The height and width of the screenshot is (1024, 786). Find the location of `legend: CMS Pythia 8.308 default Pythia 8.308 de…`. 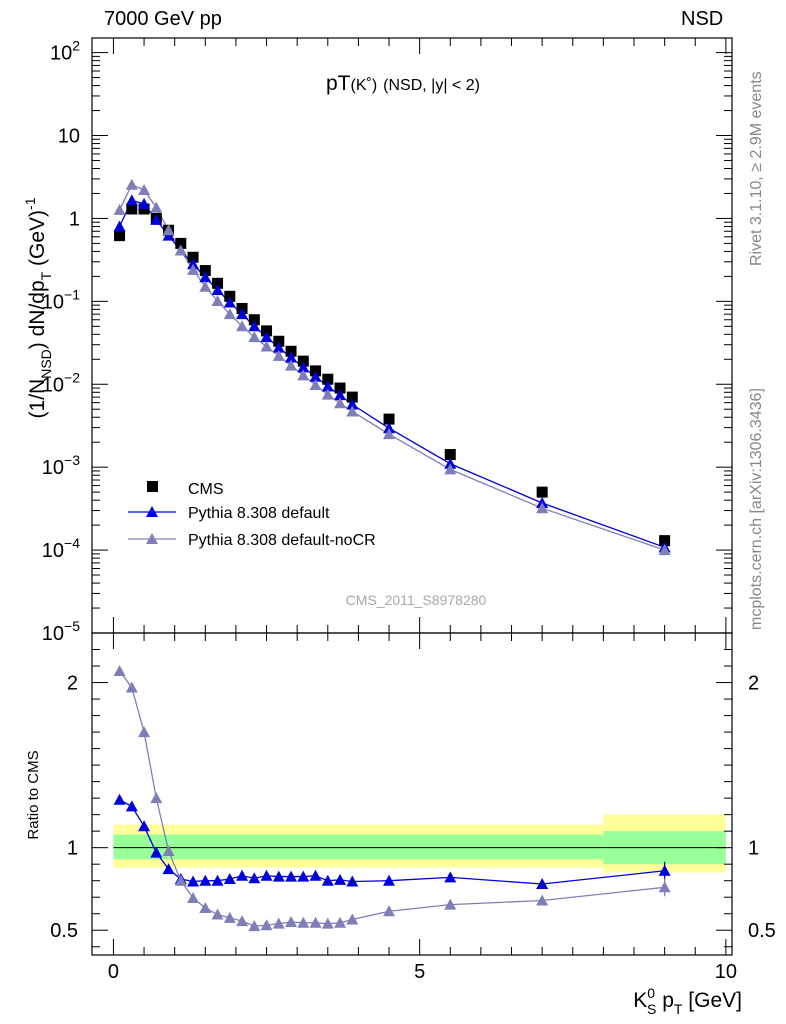

legend: CMS Pythia 8.308 default Pythia 8.308 de… is located at coordinates (252, 515).